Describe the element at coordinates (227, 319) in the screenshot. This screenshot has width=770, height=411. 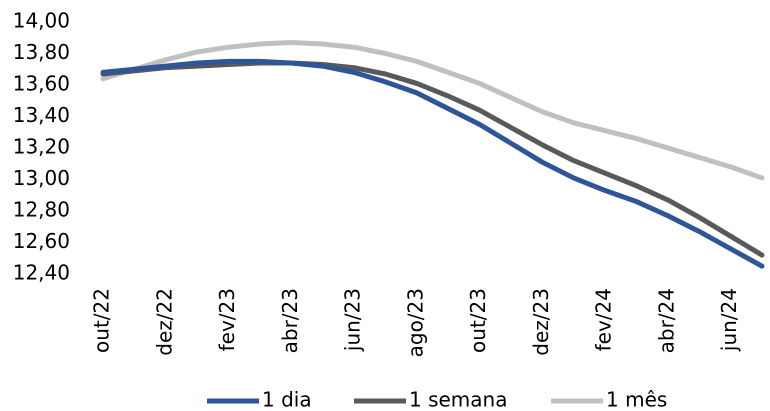
I see `x-tick-label: fev/23` at that location.